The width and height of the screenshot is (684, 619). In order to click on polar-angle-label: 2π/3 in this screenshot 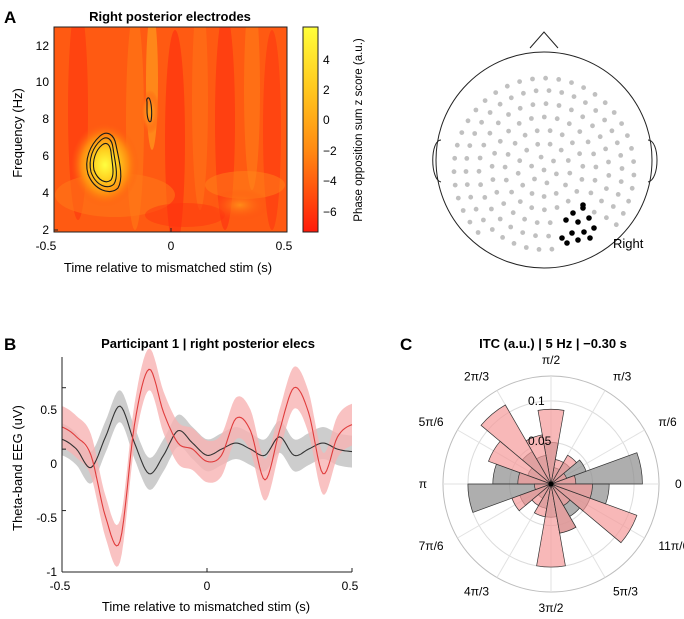, I will do `click(476, 377)`.